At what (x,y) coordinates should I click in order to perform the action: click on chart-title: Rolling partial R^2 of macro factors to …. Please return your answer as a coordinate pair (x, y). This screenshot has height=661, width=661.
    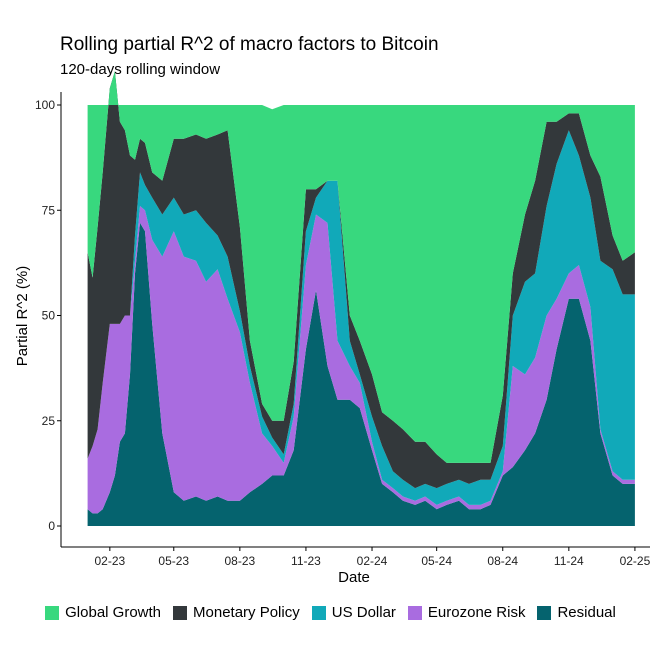
    Looking at the image, I should click on (249, 44).